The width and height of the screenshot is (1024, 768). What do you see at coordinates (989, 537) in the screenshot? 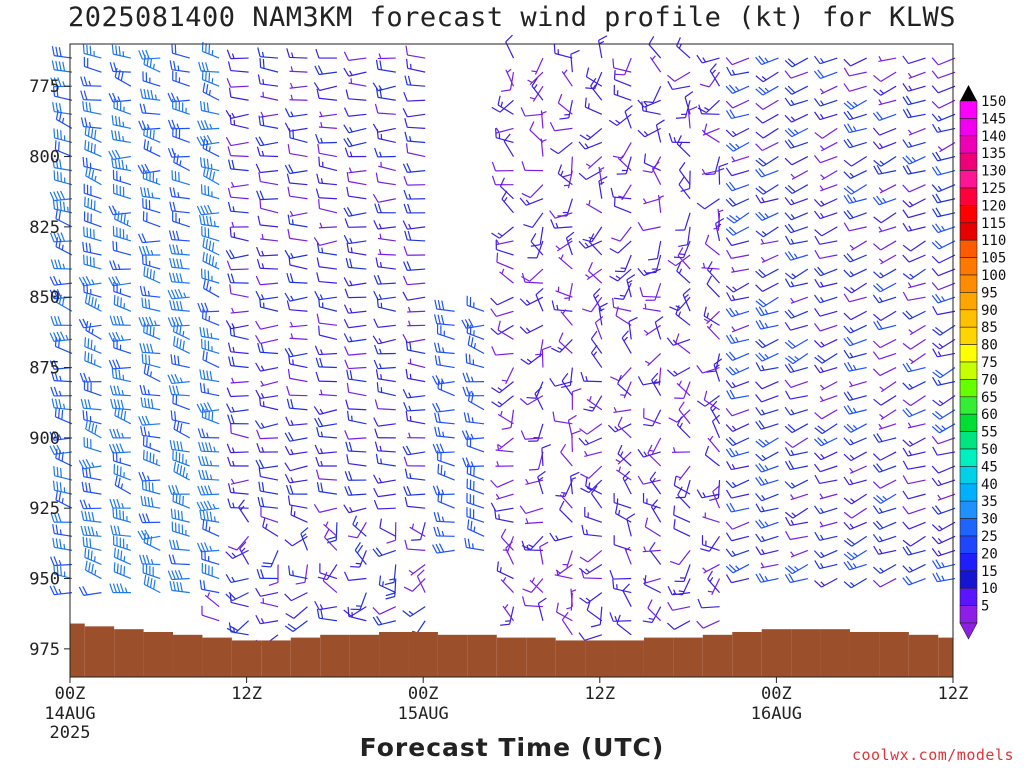
I see `colorbar-label: 25` at bounding box center [989, 537].